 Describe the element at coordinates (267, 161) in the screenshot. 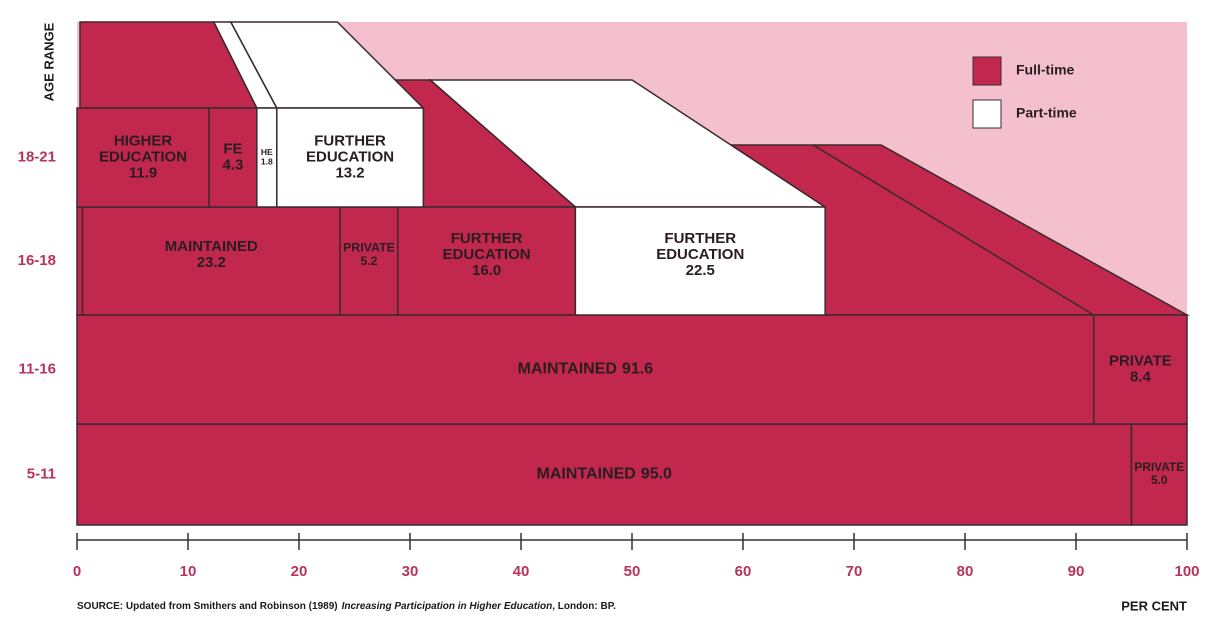

I see `segment-value: 1.8` at that location.